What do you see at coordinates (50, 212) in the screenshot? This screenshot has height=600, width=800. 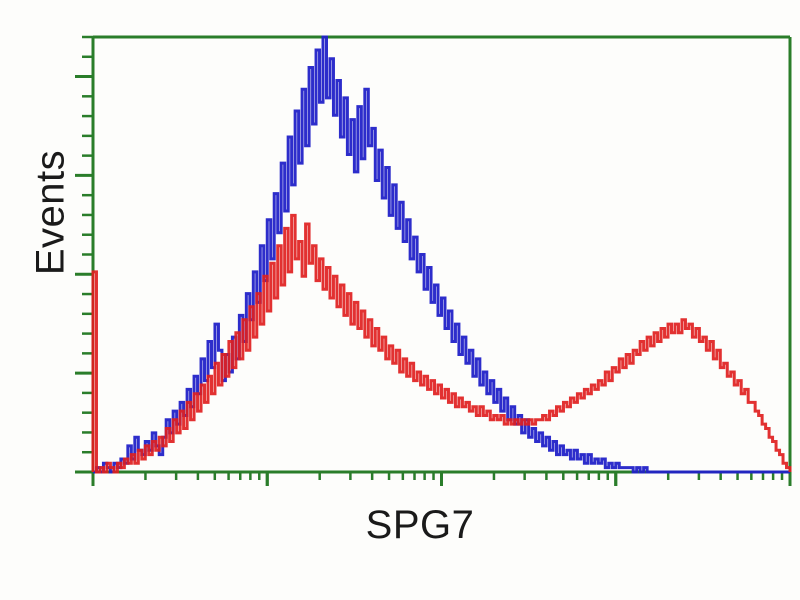 I see `y-axis-title: Events` at bounding box center [50, 212].